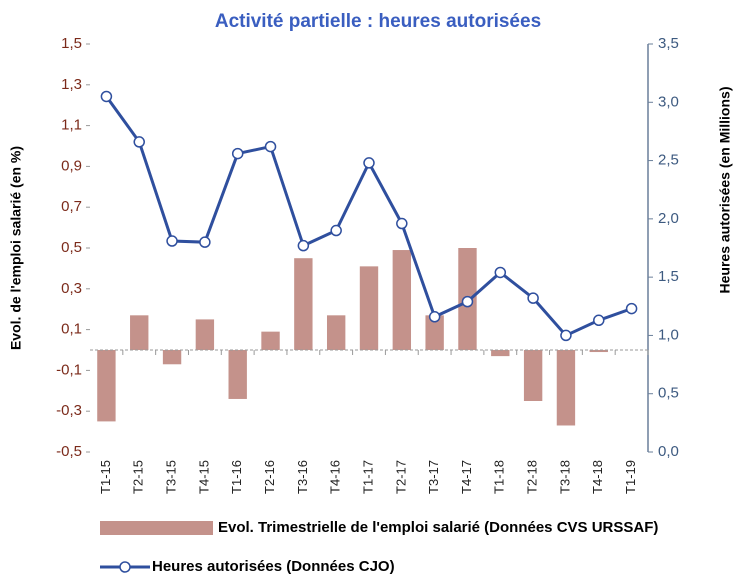 This screenshot has width=739, height=580. I want to click on y-tick-label: -0,3, so click(69, 410).